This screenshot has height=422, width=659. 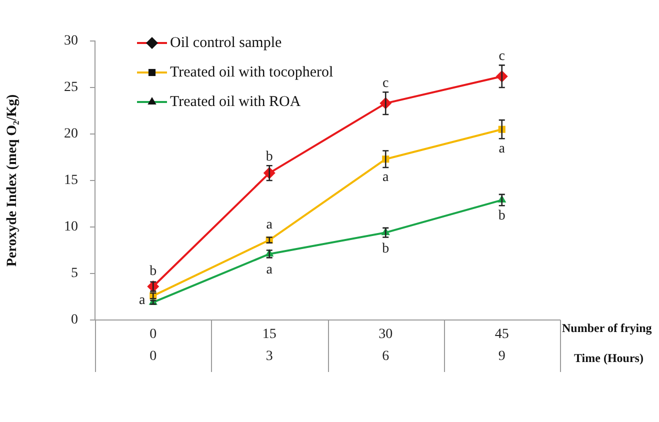 I want to click on legend-label: Oil control sample, so click(x=226, y=42).